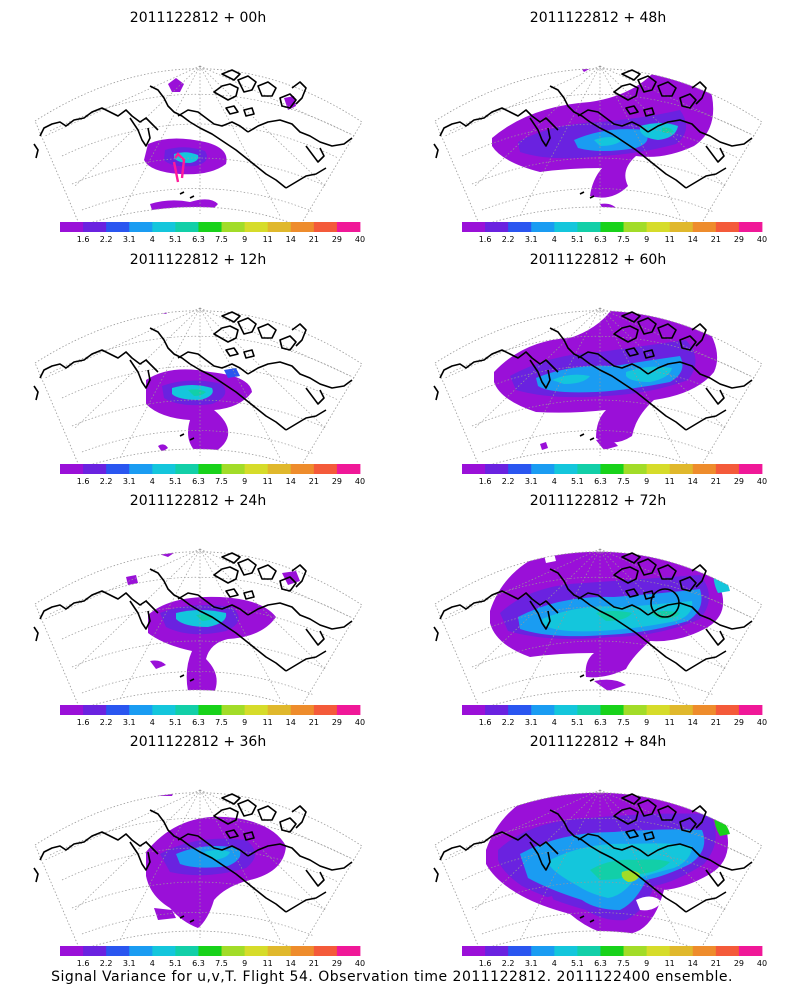  What do you see at coordinates (198, 260) in the screenshot?
I see `panel-title: 2011122812 + 12h` at bounding box center [198, 260].